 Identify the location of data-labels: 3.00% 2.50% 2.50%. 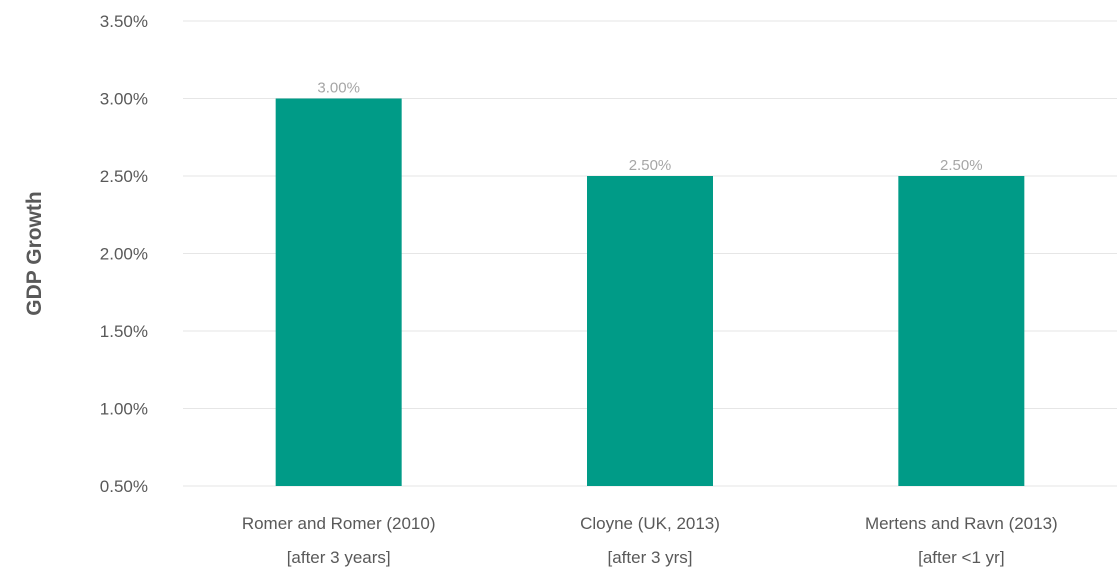
(649, 127).